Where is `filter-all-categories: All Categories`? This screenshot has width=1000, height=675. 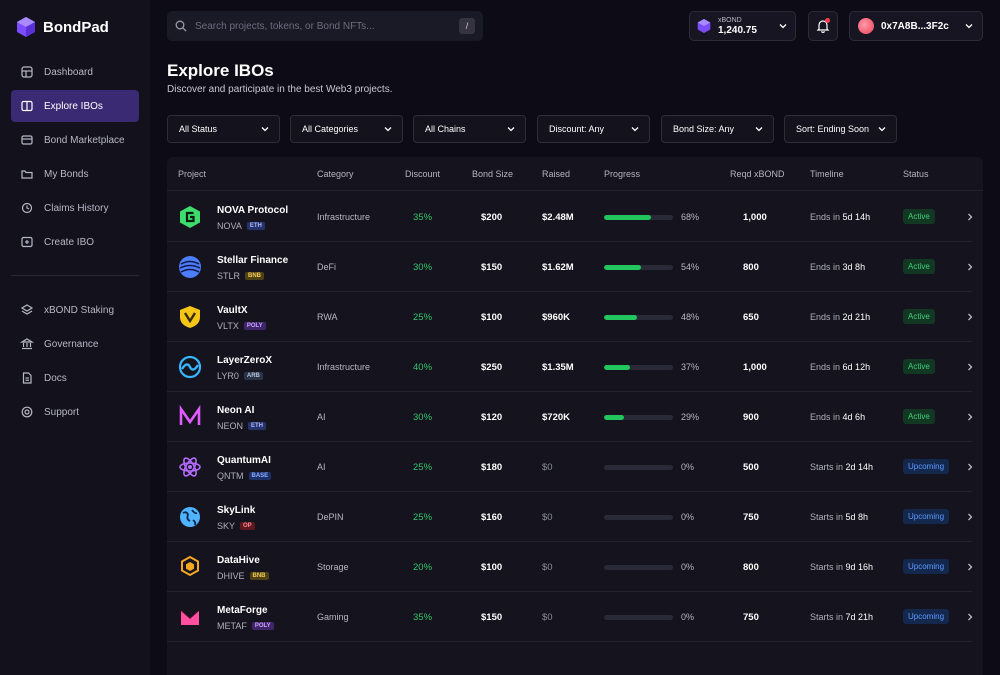
filter-all-categories: All Categories is located at coordinates (346, 129).